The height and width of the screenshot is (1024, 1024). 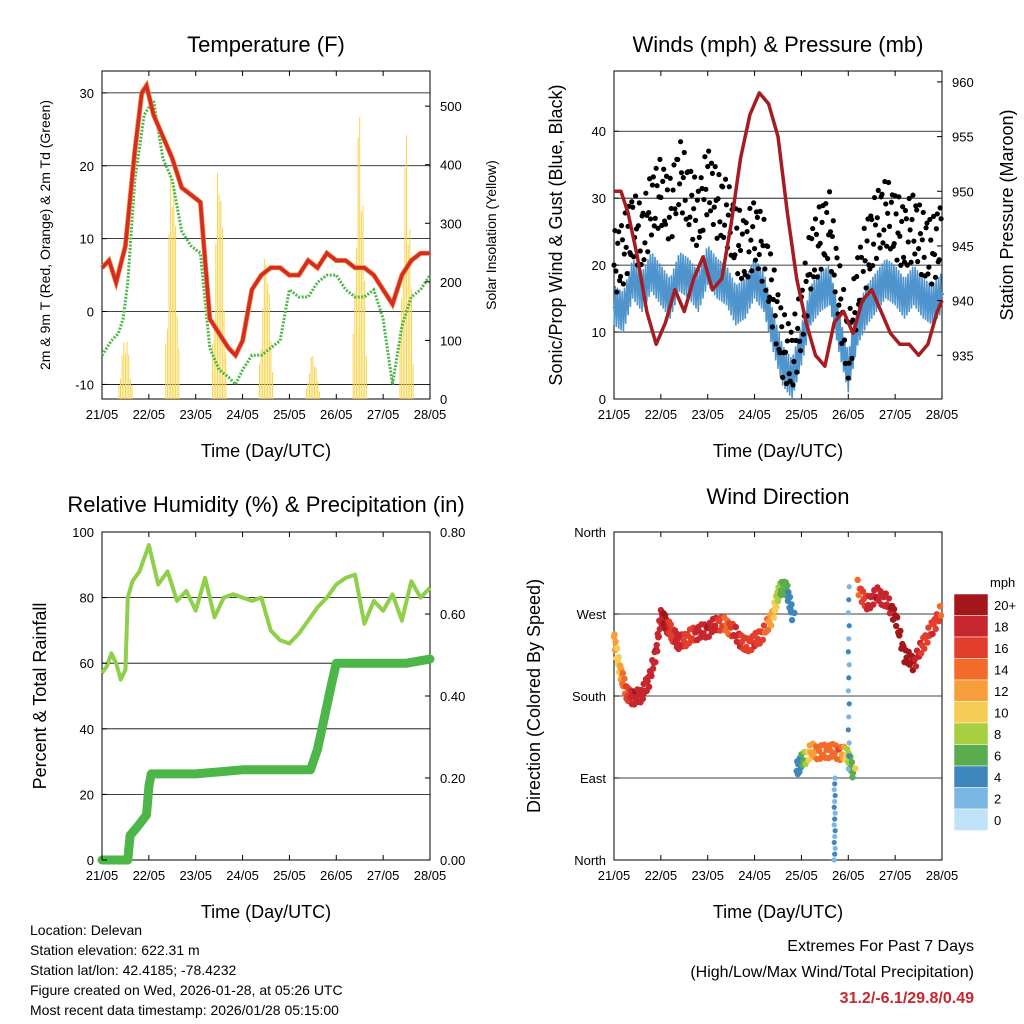 I want to click on pressure-line, so click(x=779, y=229).